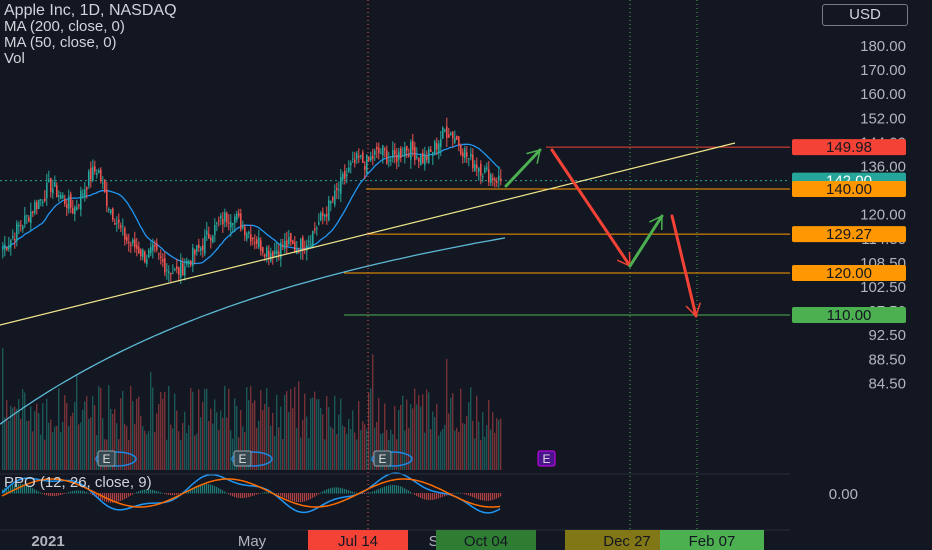 This screenshot has height=550, width=932. Describe the element at coordinates (883, 118) in the screenshot. I see `price-tick-label: 152.00` at that location.